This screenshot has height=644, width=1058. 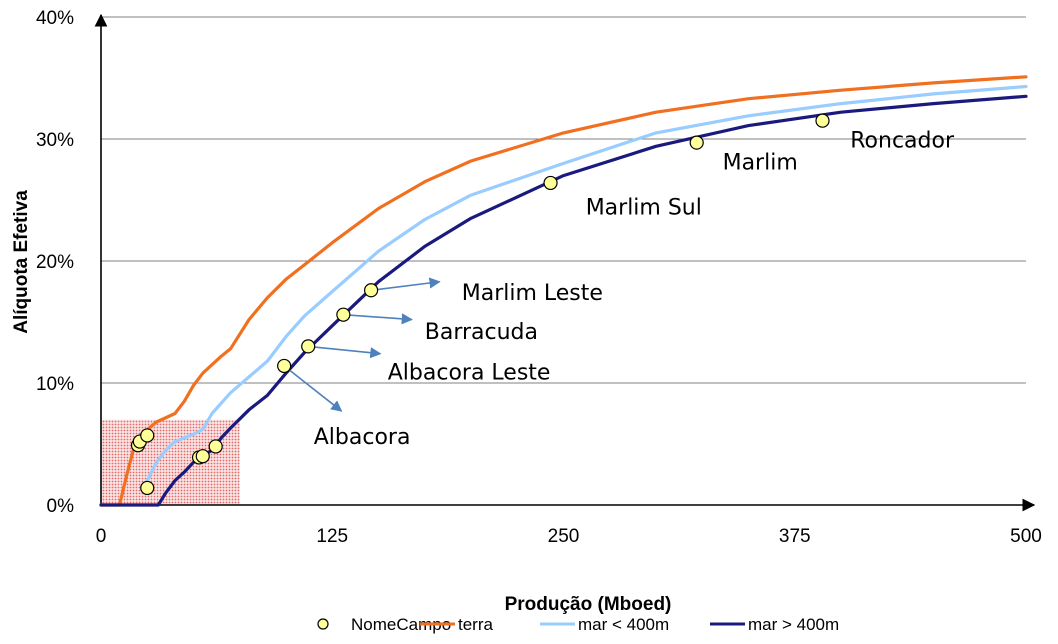 I want to click on annotation-label: Roncador, so click(x=902, y=141).